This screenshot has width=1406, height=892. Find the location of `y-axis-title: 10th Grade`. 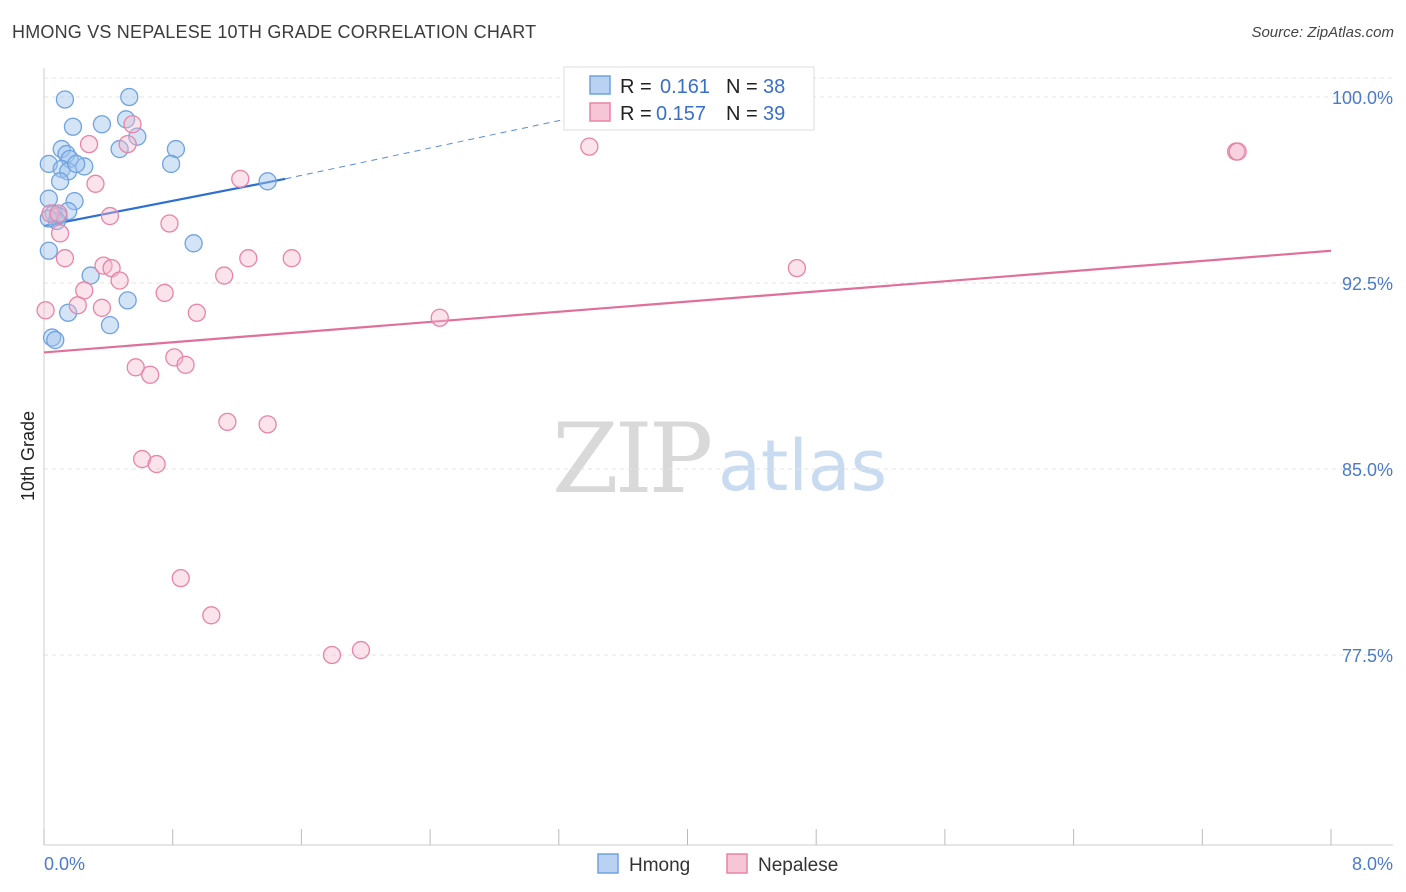

y-axis-title: 10th Grade is located at coordinates (28, 456).